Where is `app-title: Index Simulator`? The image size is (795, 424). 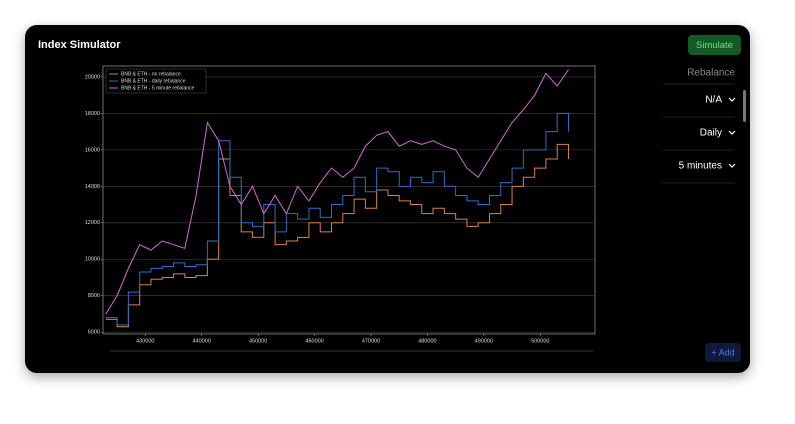
app-title: Index Simulator is located at coordinates (79, 45).